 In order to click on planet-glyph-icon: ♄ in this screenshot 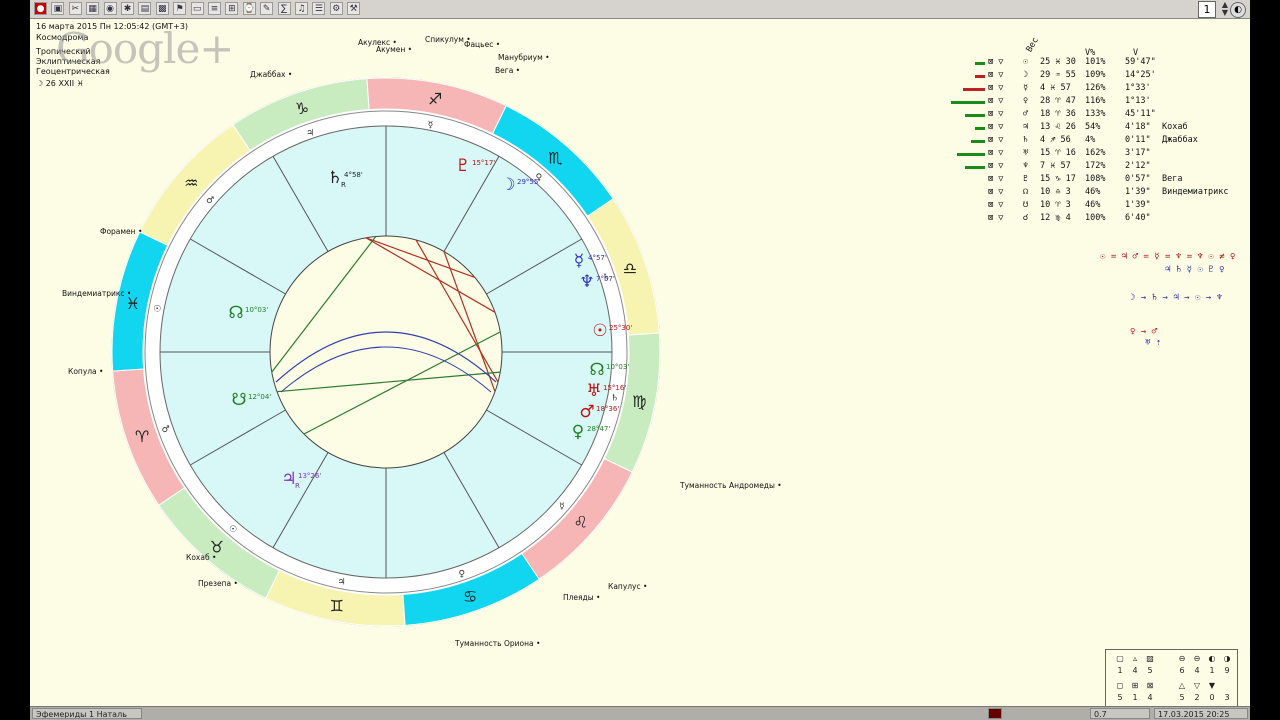, I will do `click(1026, 140)`.